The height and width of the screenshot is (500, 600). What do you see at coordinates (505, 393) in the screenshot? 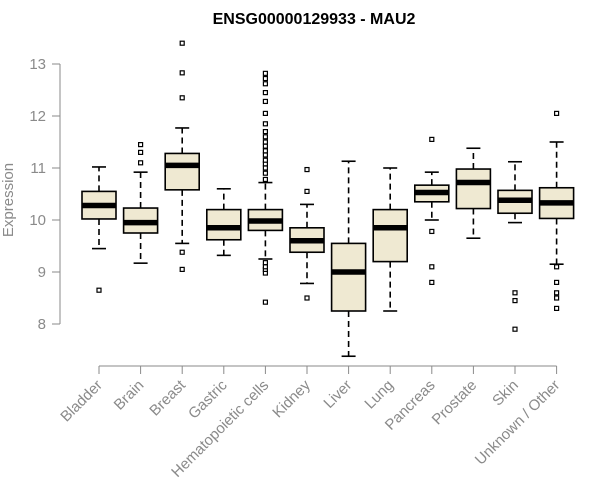
I see `x-tick-label: Skin` at bounding box center [505, 393].